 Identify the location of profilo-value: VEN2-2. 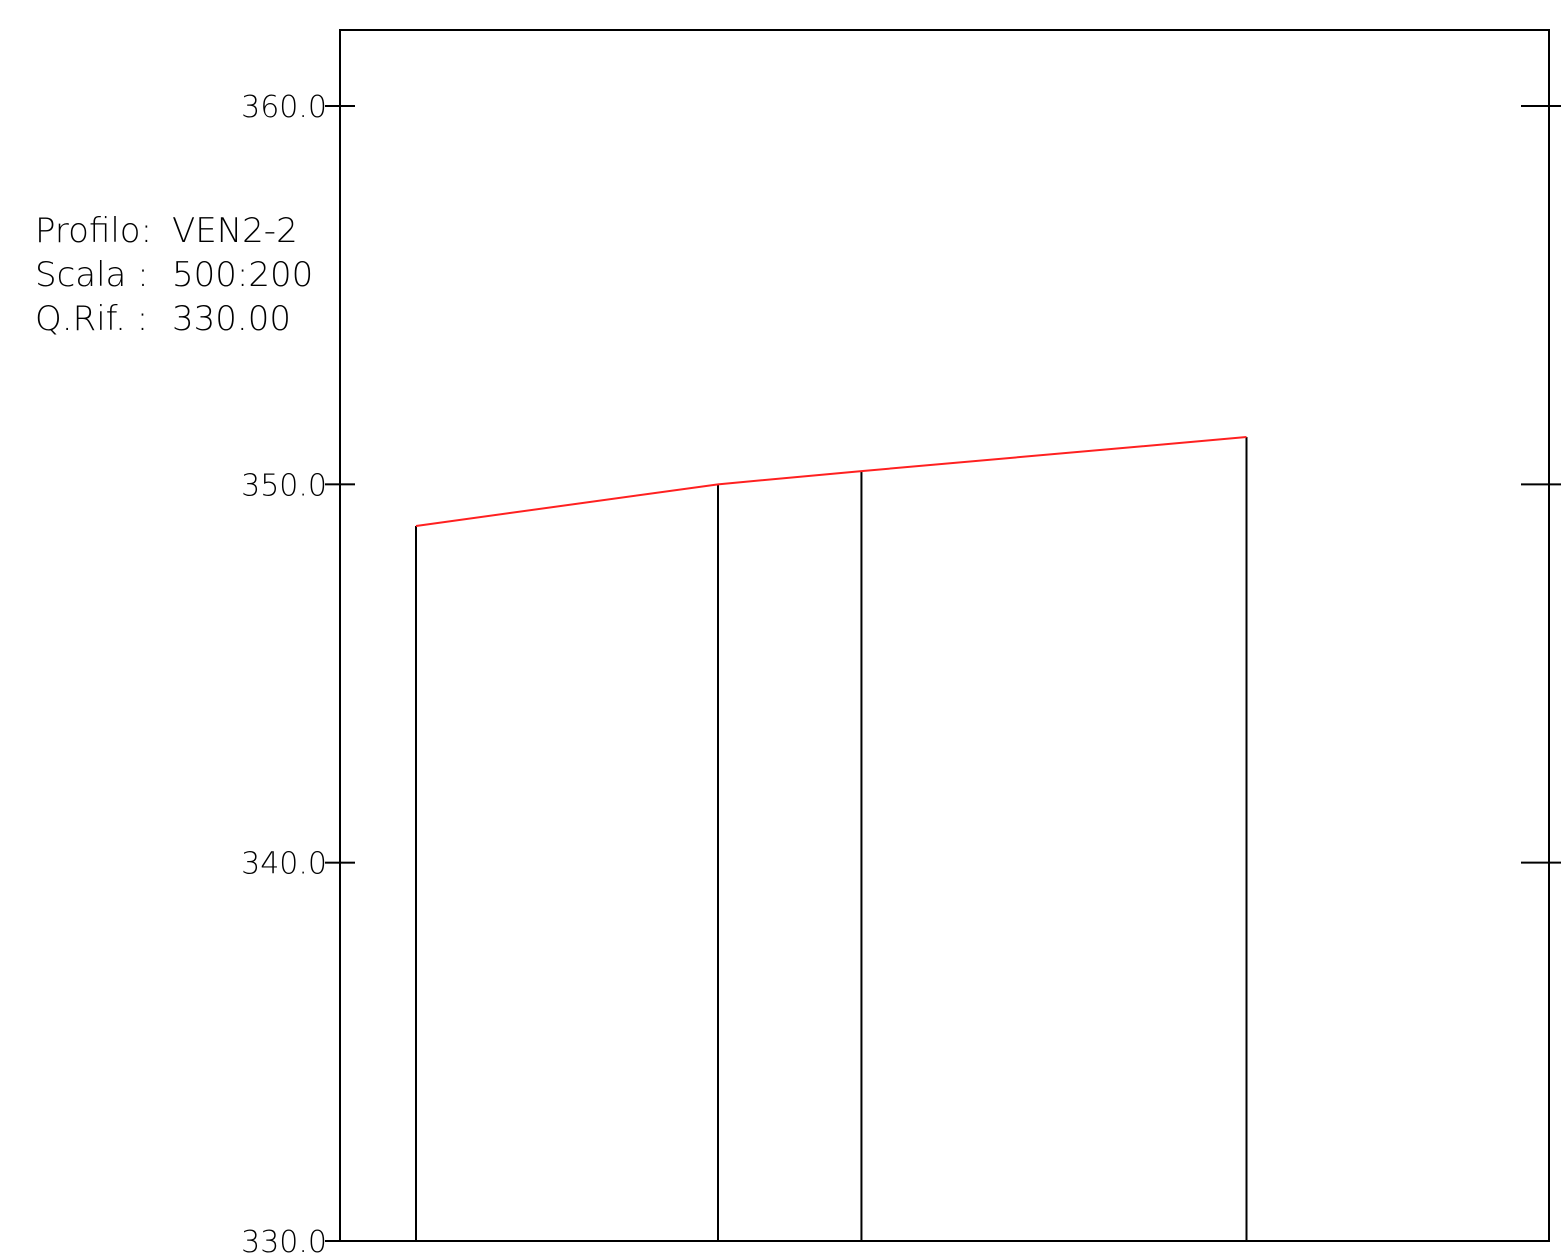
(235, 231).